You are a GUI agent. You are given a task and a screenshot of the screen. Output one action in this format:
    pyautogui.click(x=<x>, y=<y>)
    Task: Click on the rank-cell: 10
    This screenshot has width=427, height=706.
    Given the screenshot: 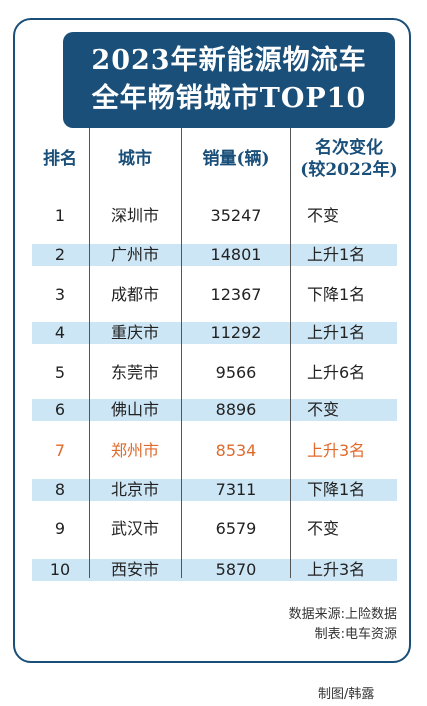 What is the action you would take?
    pyautogui.click(x=60, y=569)
    